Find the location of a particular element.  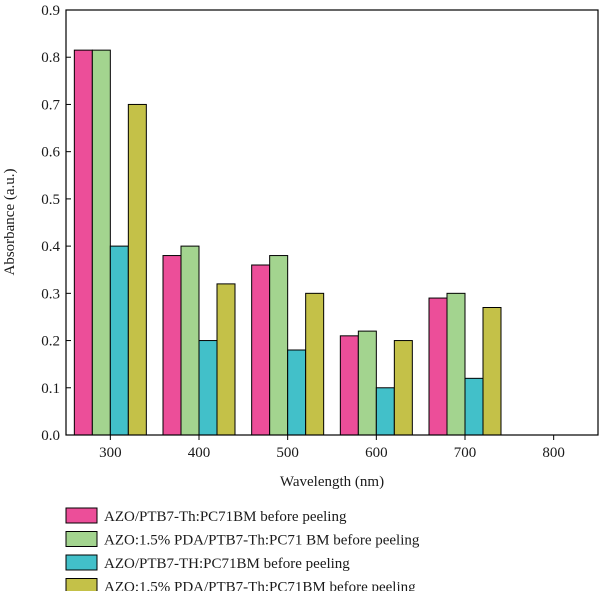

y-tick-label: 0.3 is located at coordinates (50, 294).